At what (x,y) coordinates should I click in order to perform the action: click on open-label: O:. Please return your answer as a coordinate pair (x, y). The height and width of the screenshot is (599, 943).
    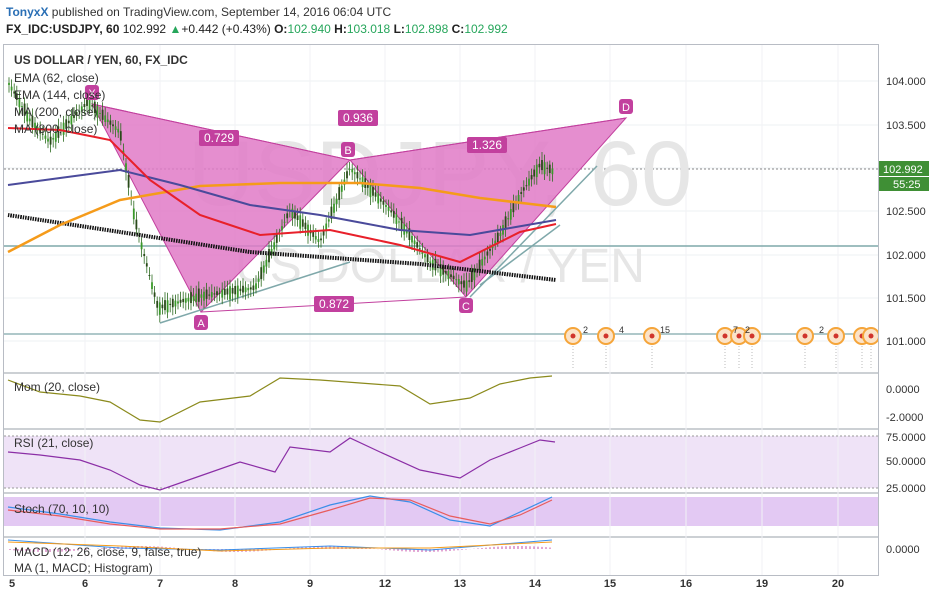
    Looking at the image, I should click on (281, 29).